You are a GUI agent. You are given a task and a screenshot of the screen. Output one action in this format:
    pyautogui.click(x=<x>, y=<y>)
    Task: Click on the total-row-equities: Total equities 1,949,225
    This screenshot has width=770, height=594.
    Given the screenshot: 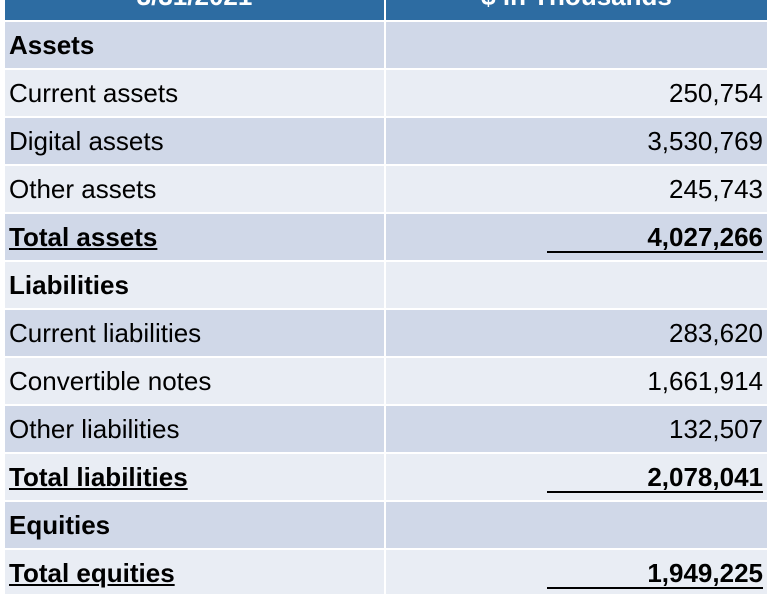 What is the action you would take?
    pyautogui.click(x=386, y=571)
    